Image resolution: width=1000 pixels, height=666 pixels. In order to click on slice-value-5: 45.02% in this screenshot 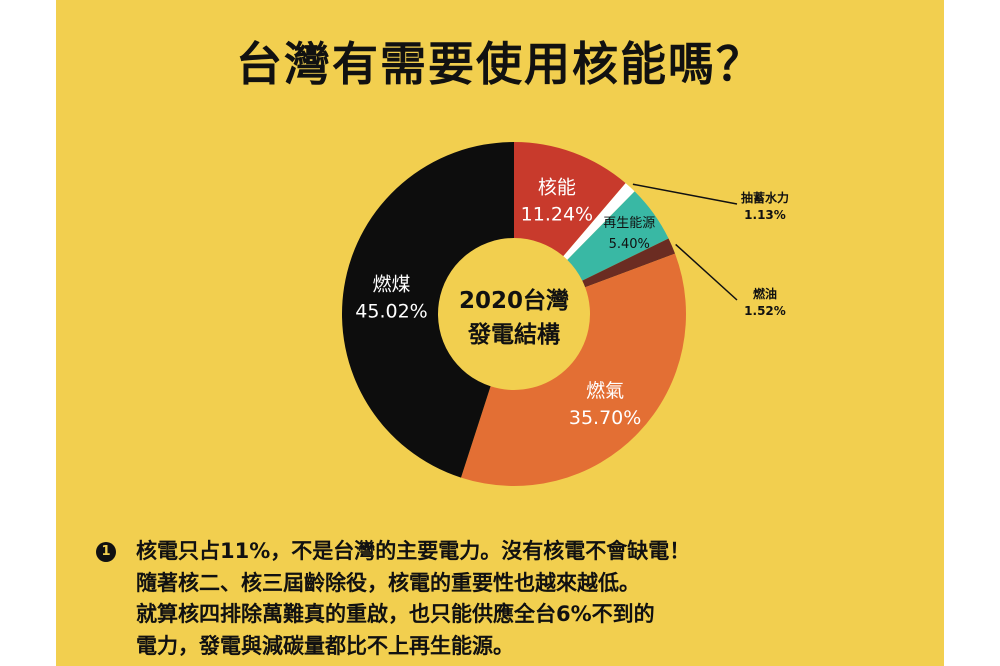, I will do `click(391, 312)`.